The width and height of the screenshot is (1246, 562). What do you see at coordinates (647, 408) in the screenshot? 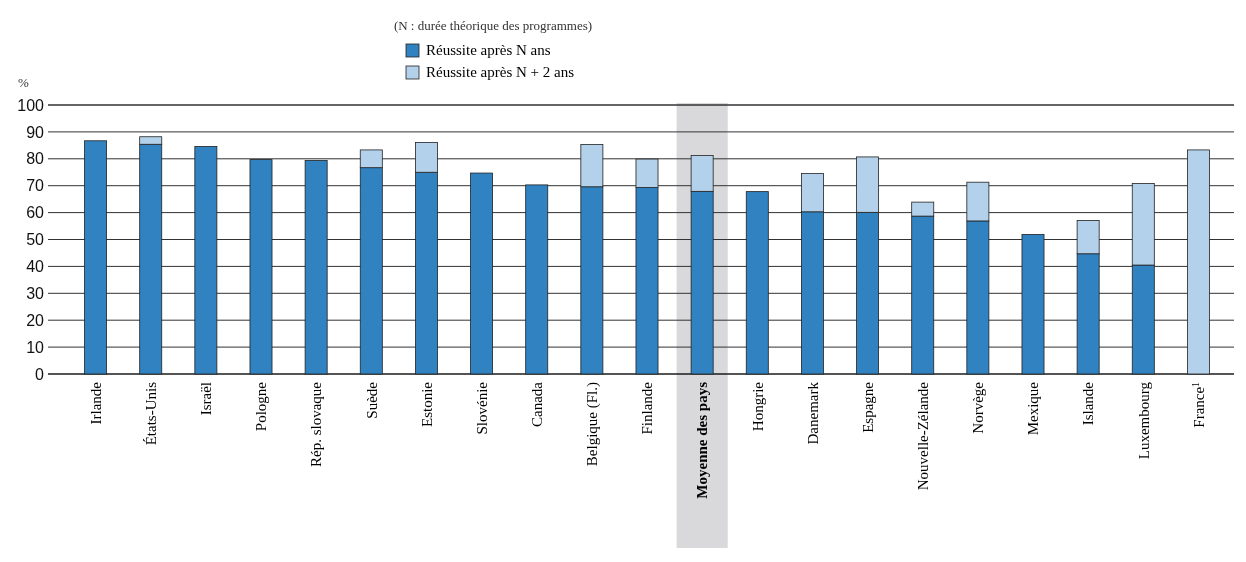
I see `x-tick-label: Finlande` at bounding box center [647, 408].